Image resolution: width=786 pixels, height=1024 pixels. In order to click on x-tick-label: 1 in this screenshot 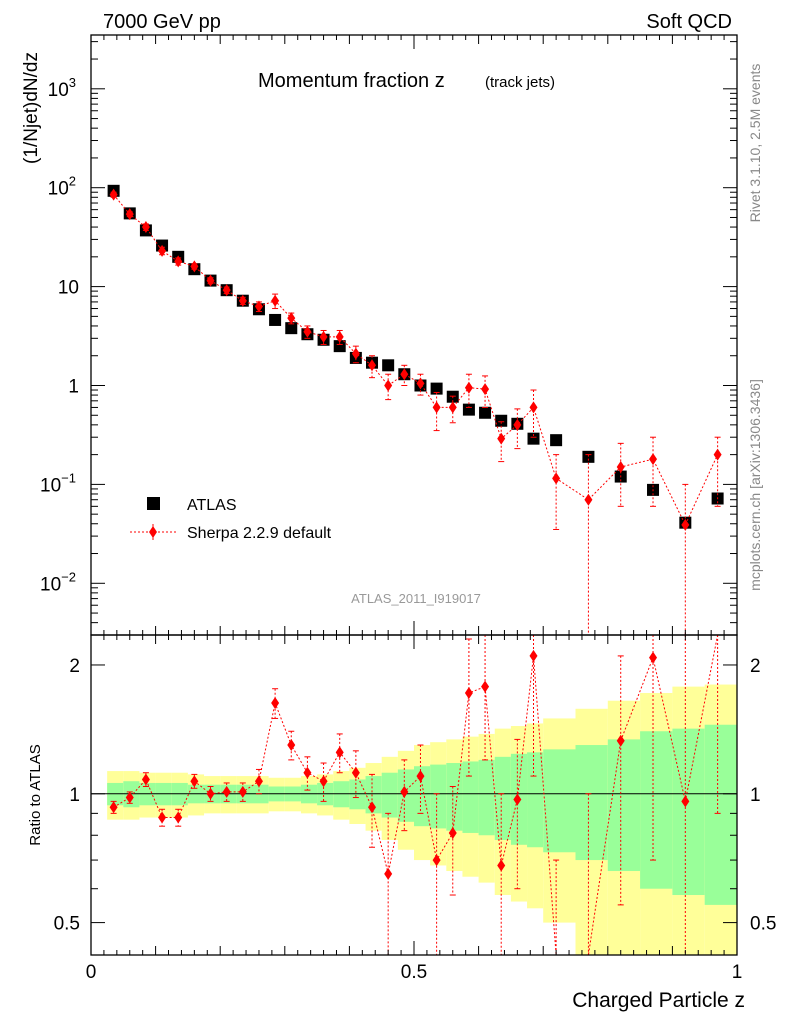, I will do `click(737, 972)`.